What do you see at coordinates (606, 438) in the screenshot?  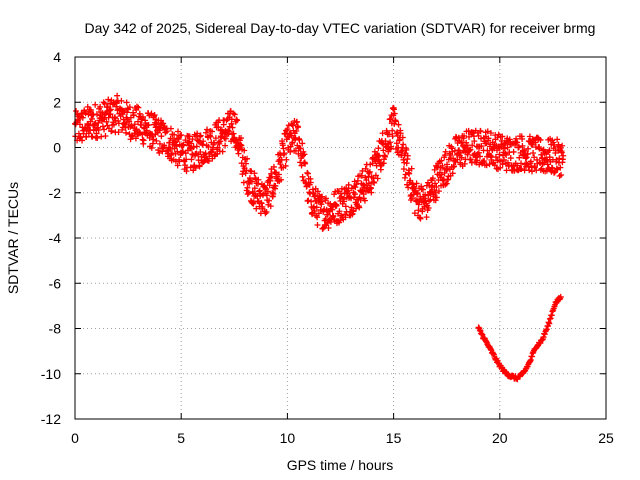 I see `x-tick-label: 25` at bounding box center [606, 438].